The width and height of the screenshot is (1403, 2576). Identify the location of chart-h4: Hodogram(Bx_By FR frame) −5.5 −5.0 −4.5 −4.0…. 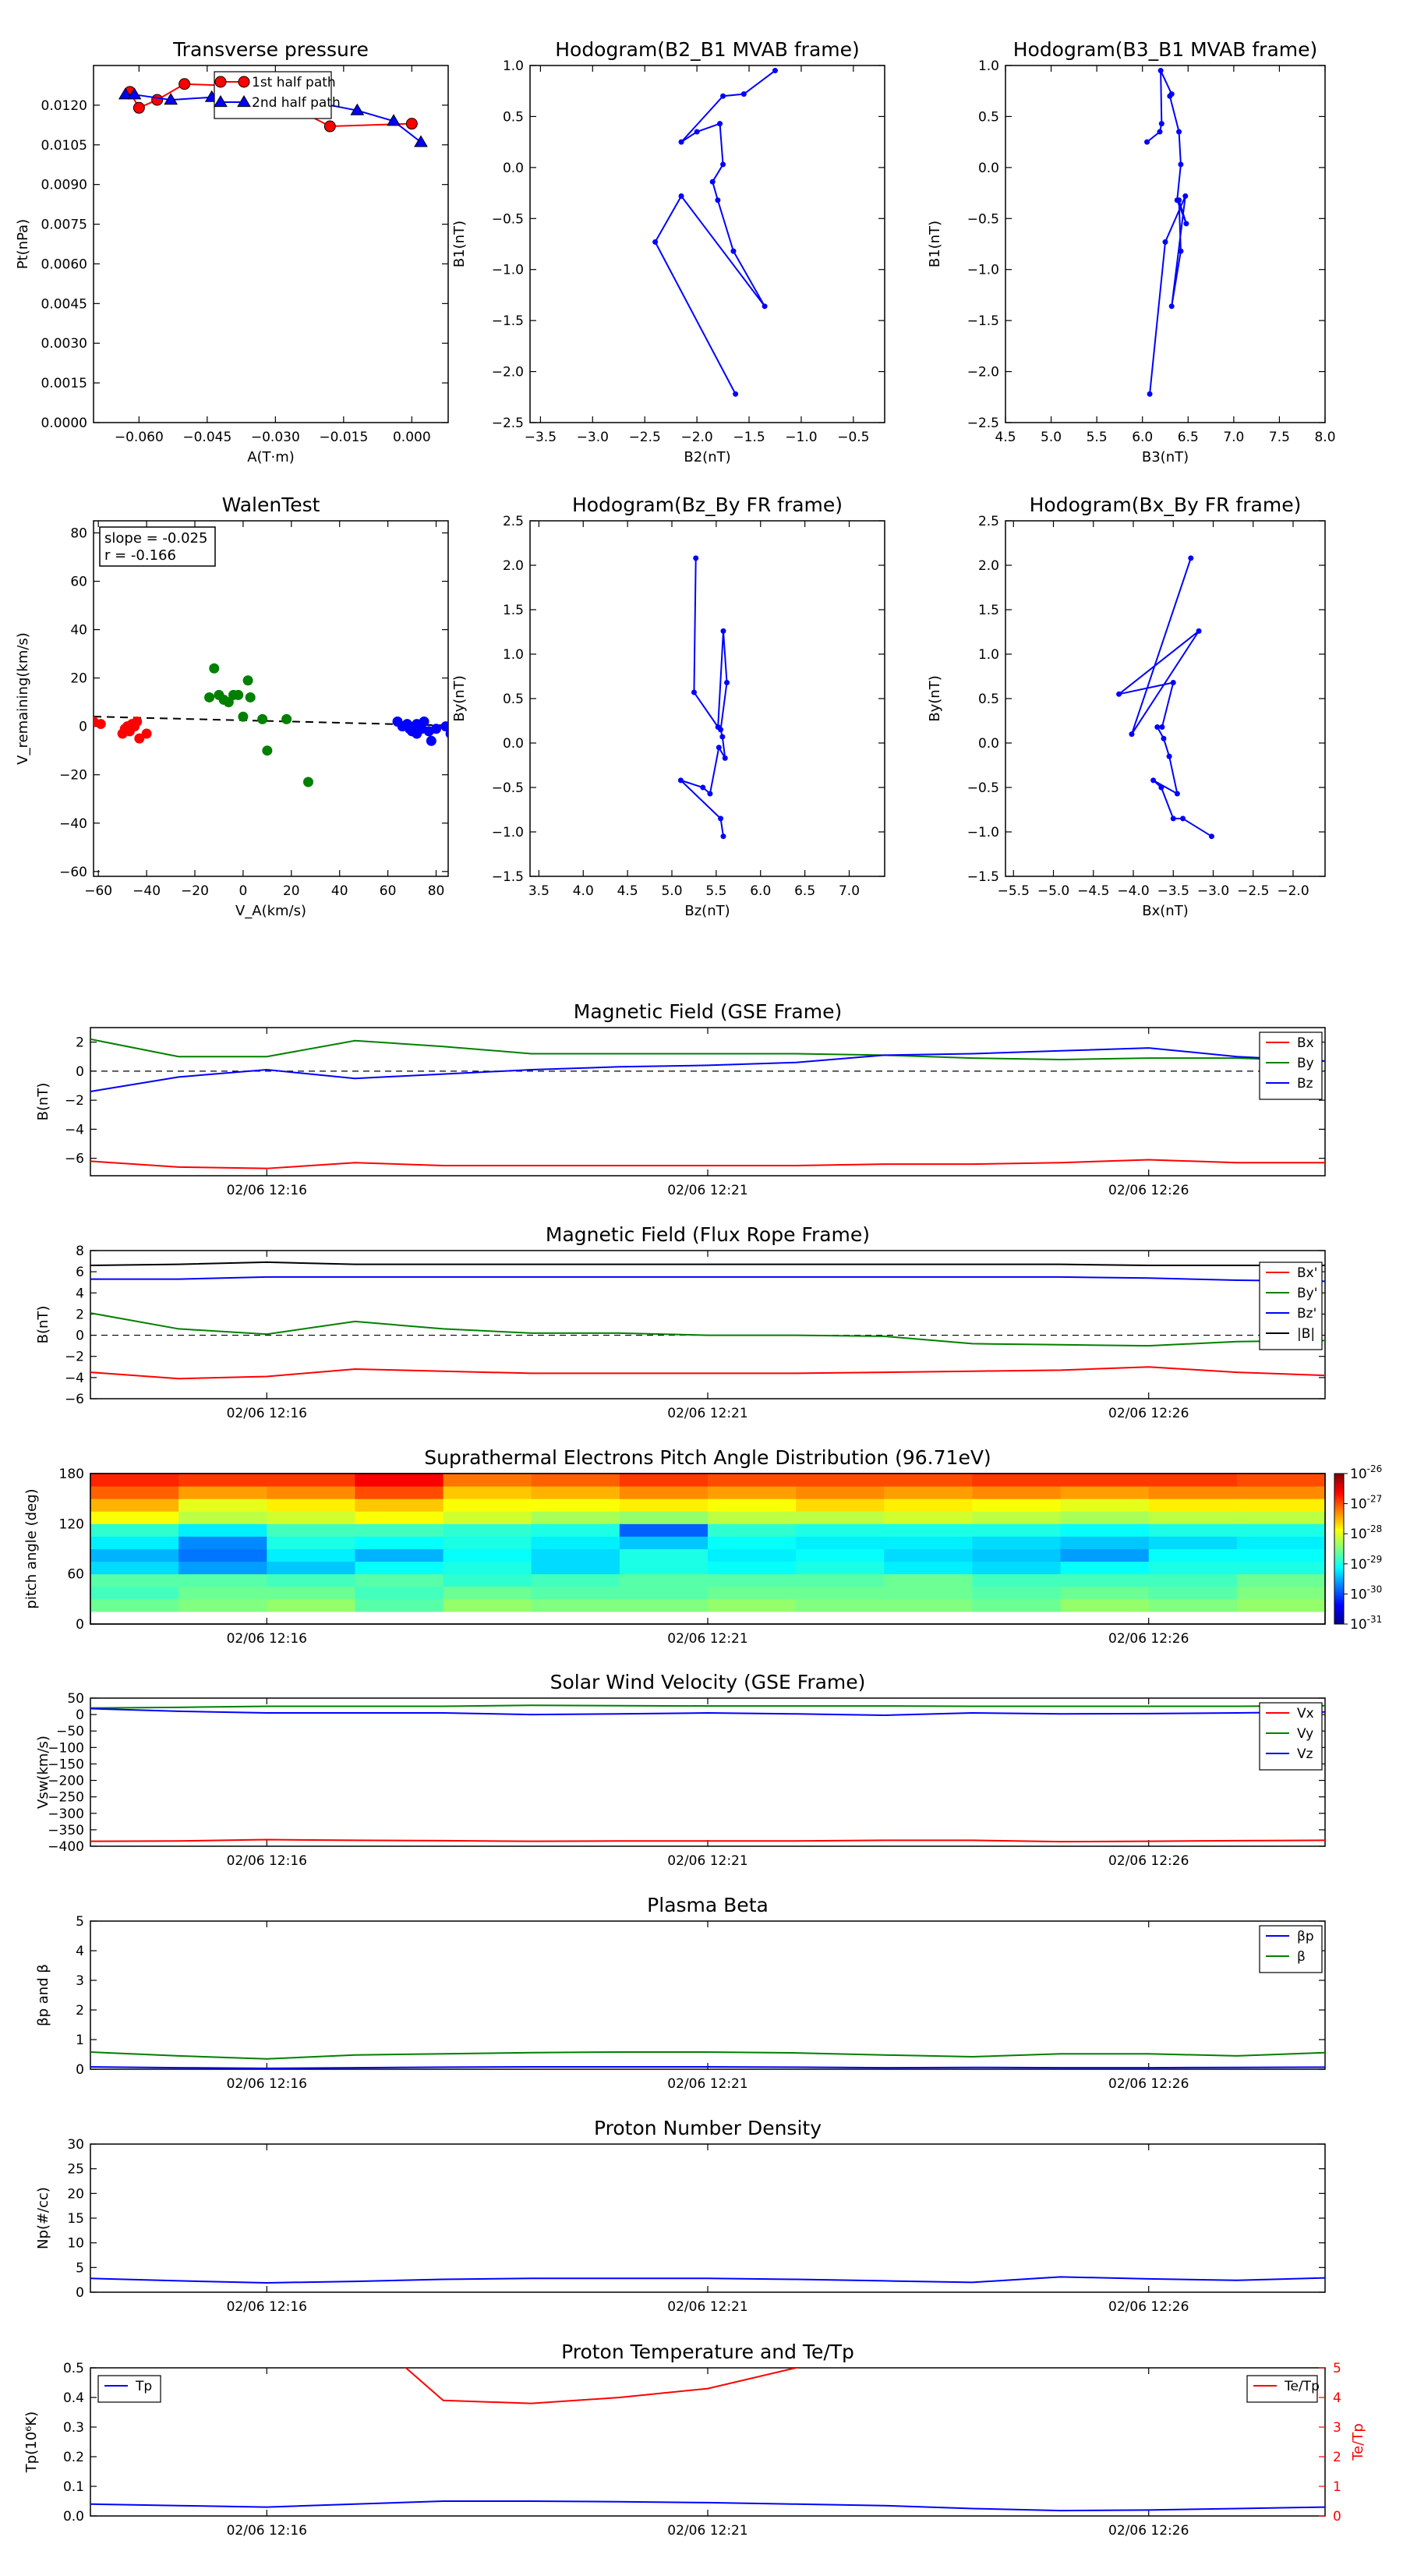
(1126, 706).